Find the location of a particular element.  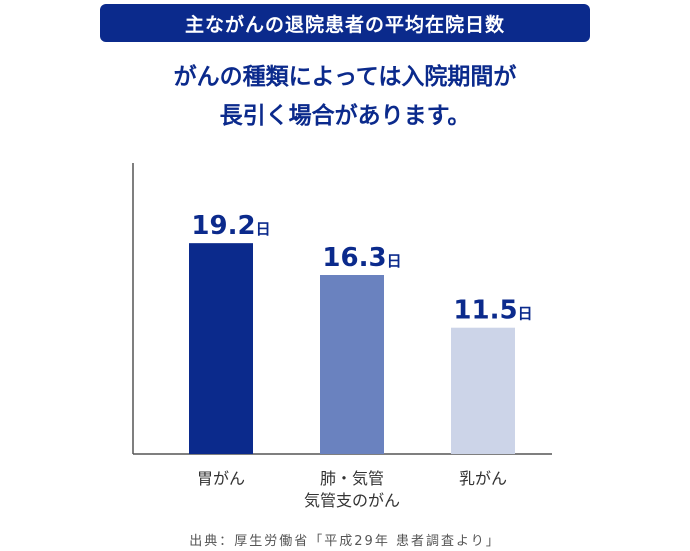

category-label-3: 乳がん is located at coordinates (483, 478).